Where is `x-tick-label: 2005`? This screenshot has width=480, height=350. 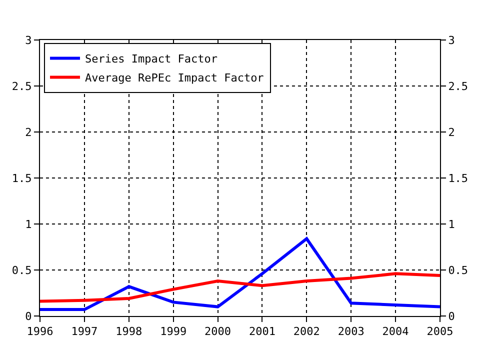
x-tick-label: 2005 is located at coordinates (440, 331).